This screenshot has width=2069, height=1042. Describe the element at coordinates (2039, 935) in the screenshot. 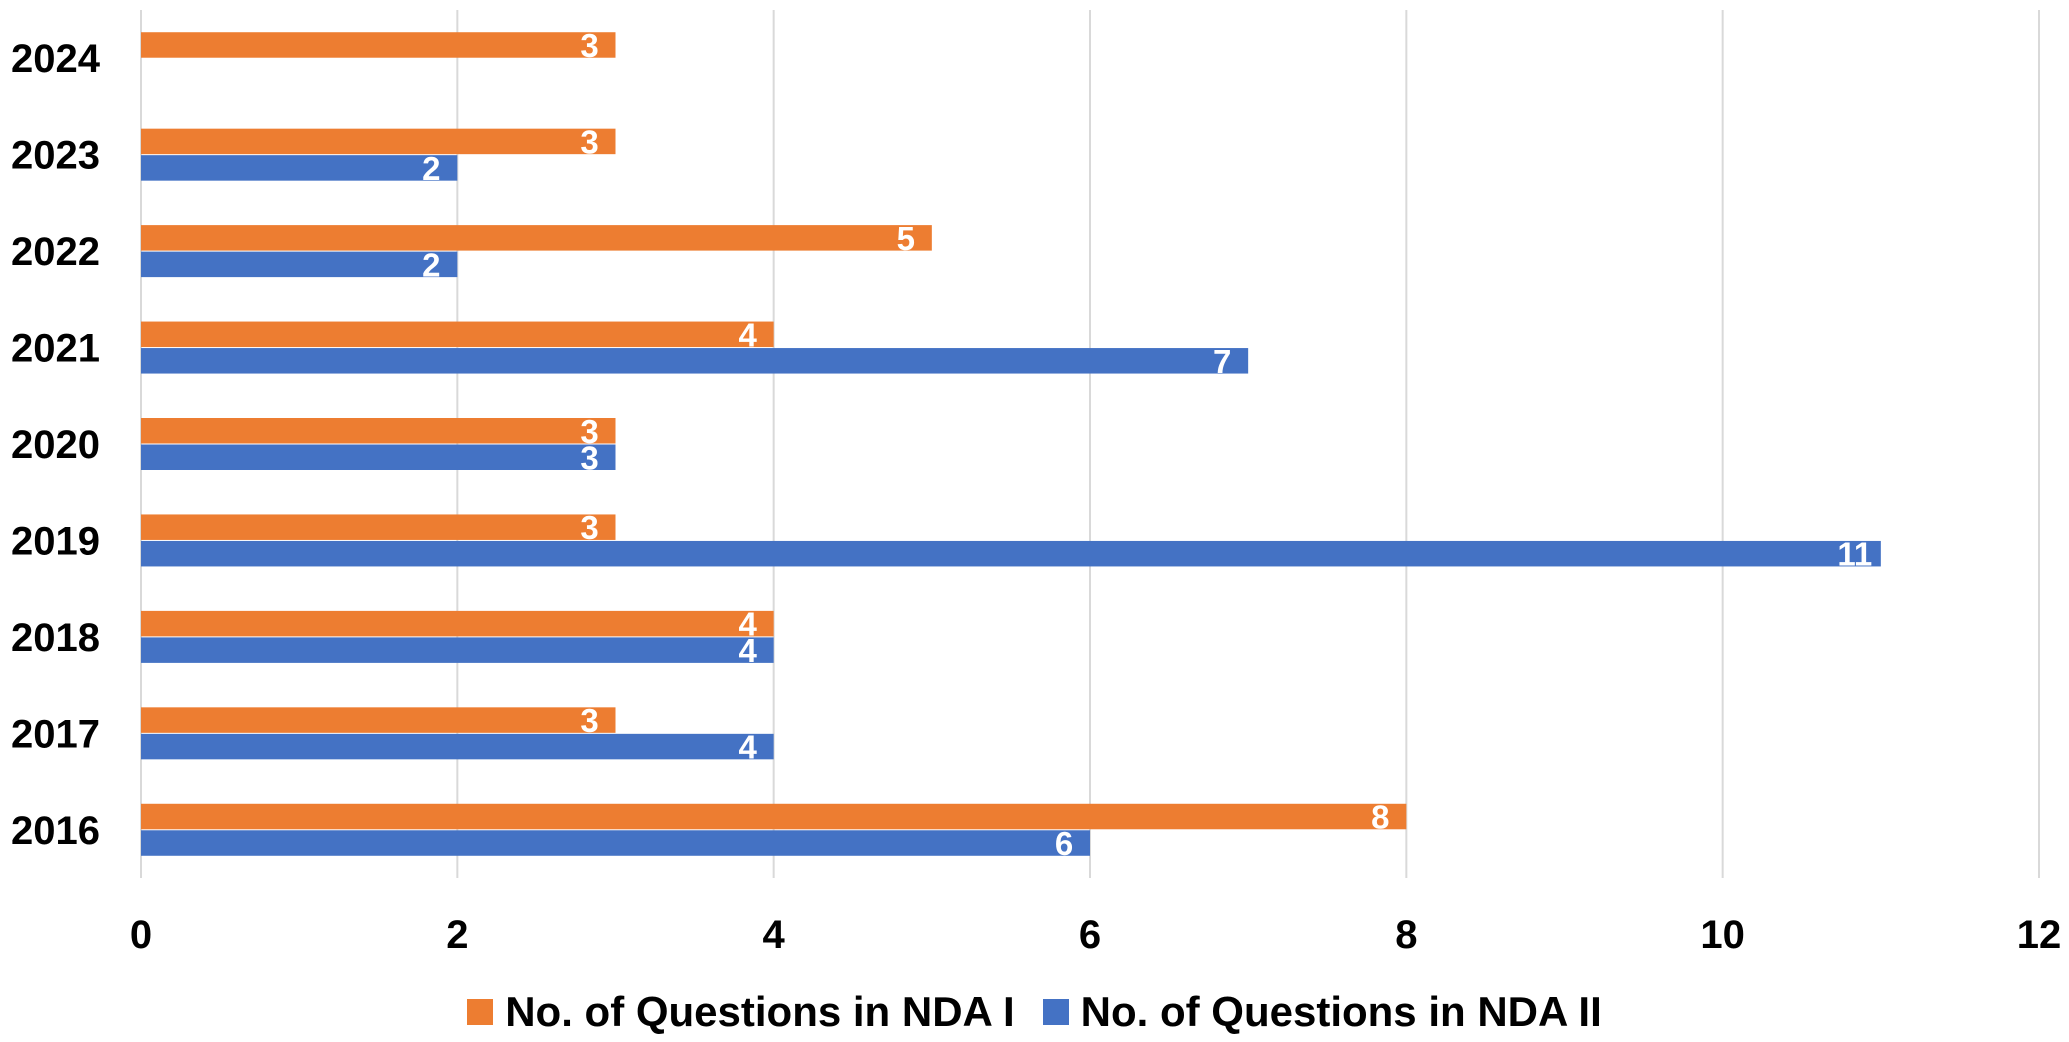

I see `x-tick-label: 12` at that location.